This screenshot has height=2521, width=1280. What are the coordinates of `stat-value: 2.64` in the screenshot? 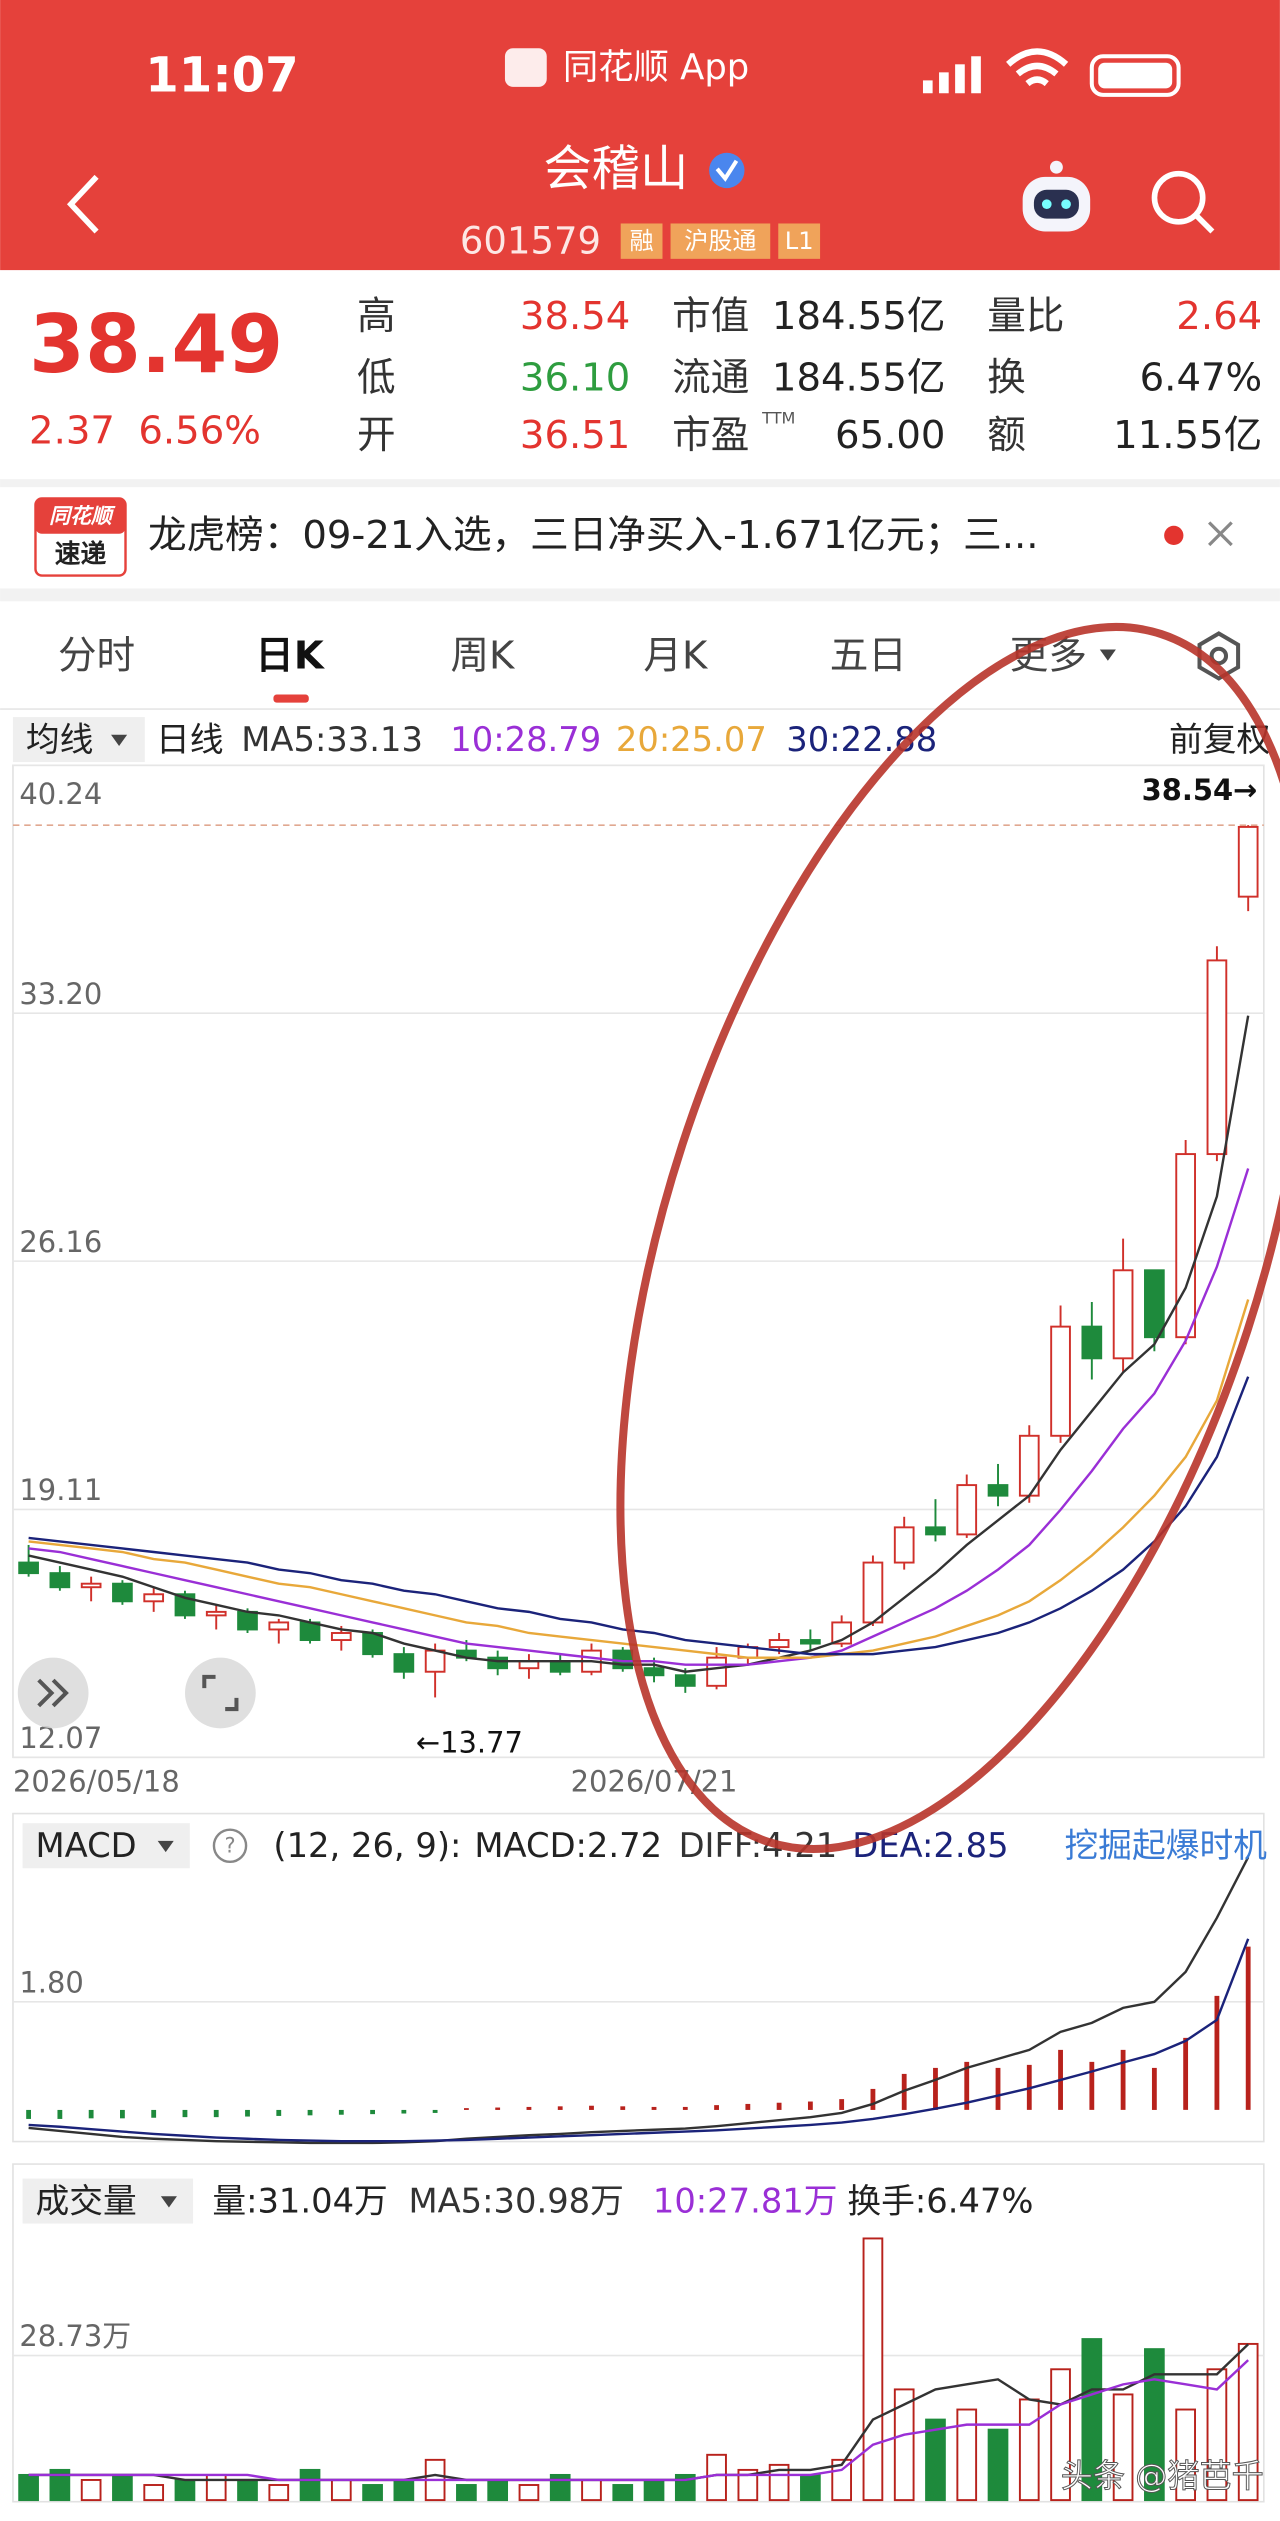 It's located at (1219, 316).